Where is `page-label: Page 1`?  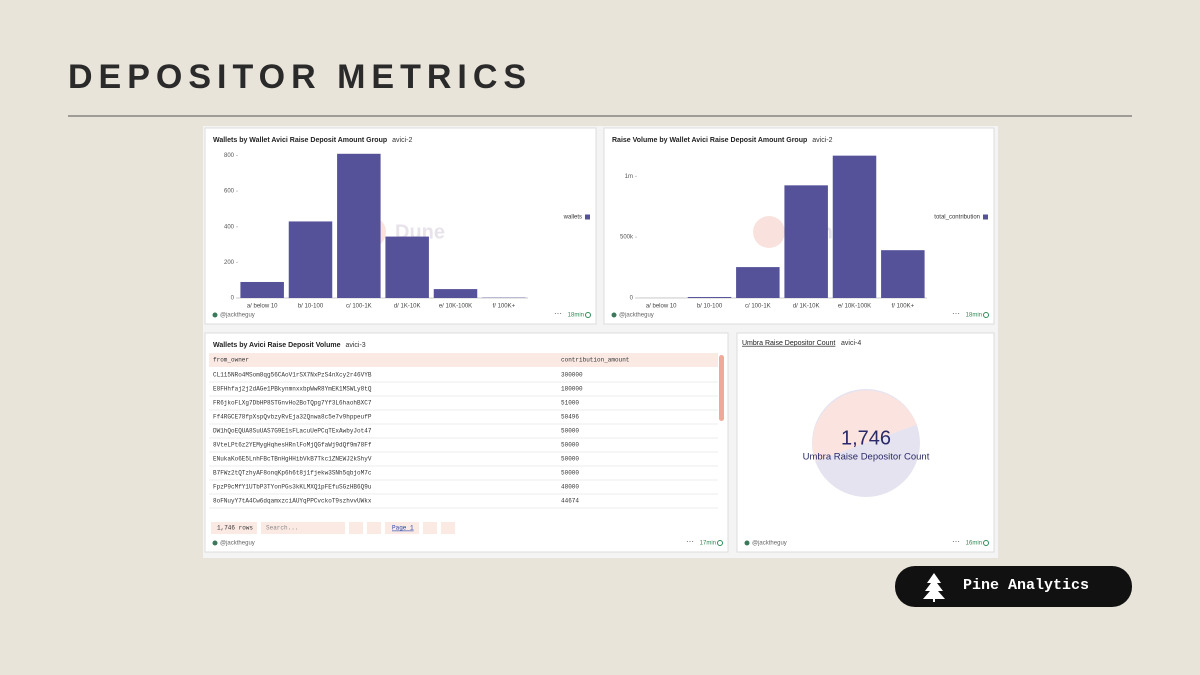 page-label: Page 1 is located at coordinates (403, 528).